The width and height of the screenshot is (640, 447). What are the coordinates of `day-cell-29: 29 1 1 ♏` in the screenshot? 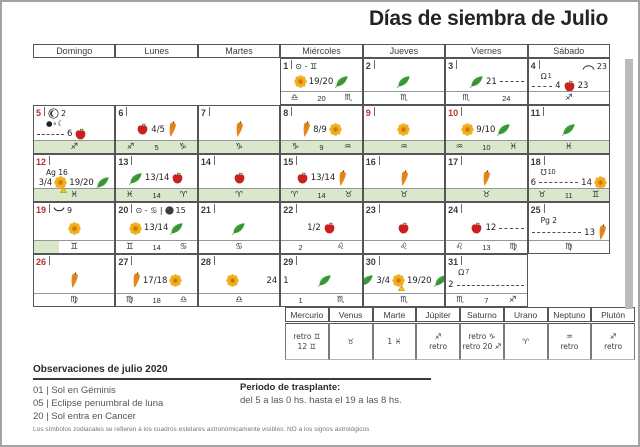 It's located at (321, 280).